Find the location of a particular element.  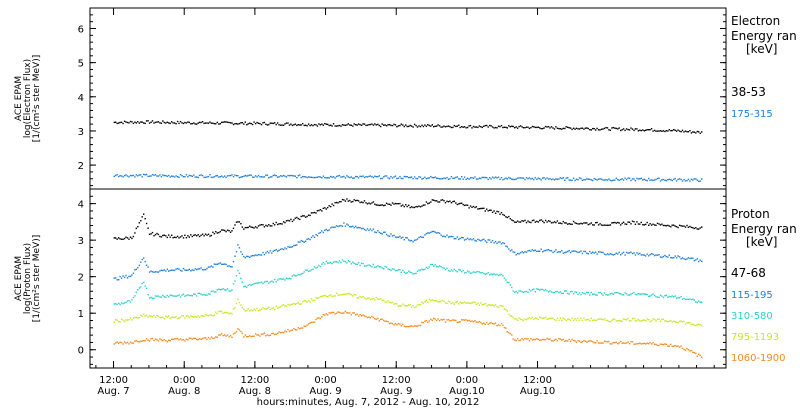

electron-ylabel-line: log(Electron Flux) is located at coordinates (28, 98).